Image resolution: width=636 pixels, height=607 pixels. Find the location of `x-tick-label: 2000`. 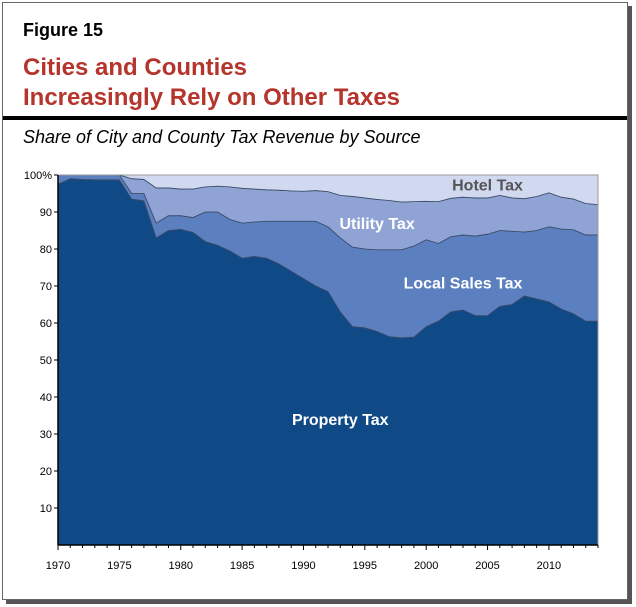

x-tick-label: 2000 is located at coordinates (426, 566).